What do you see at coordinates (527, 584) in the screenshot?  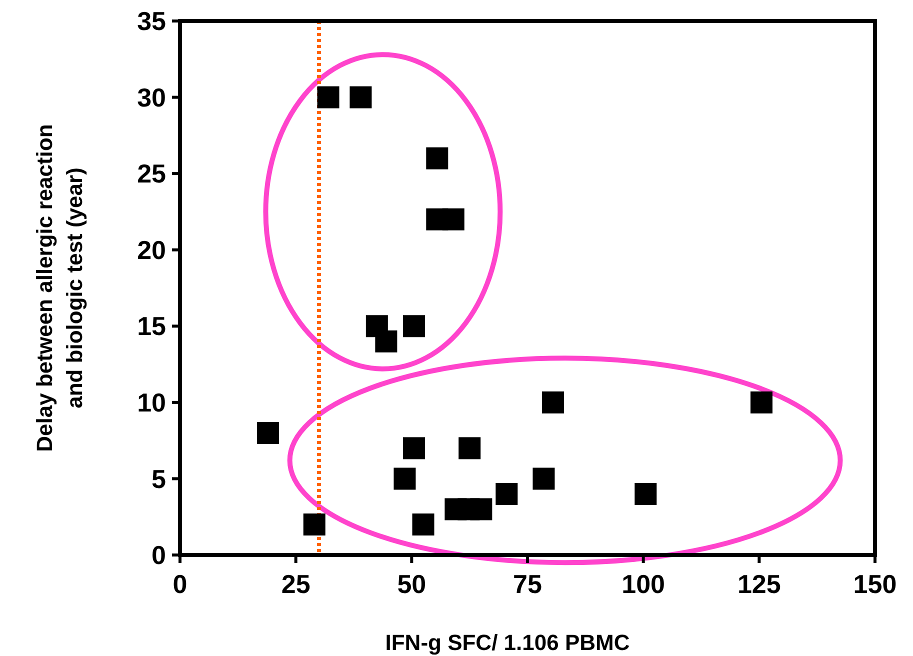 I see `x-tick-label: 75` at bounding box center [527, 584].